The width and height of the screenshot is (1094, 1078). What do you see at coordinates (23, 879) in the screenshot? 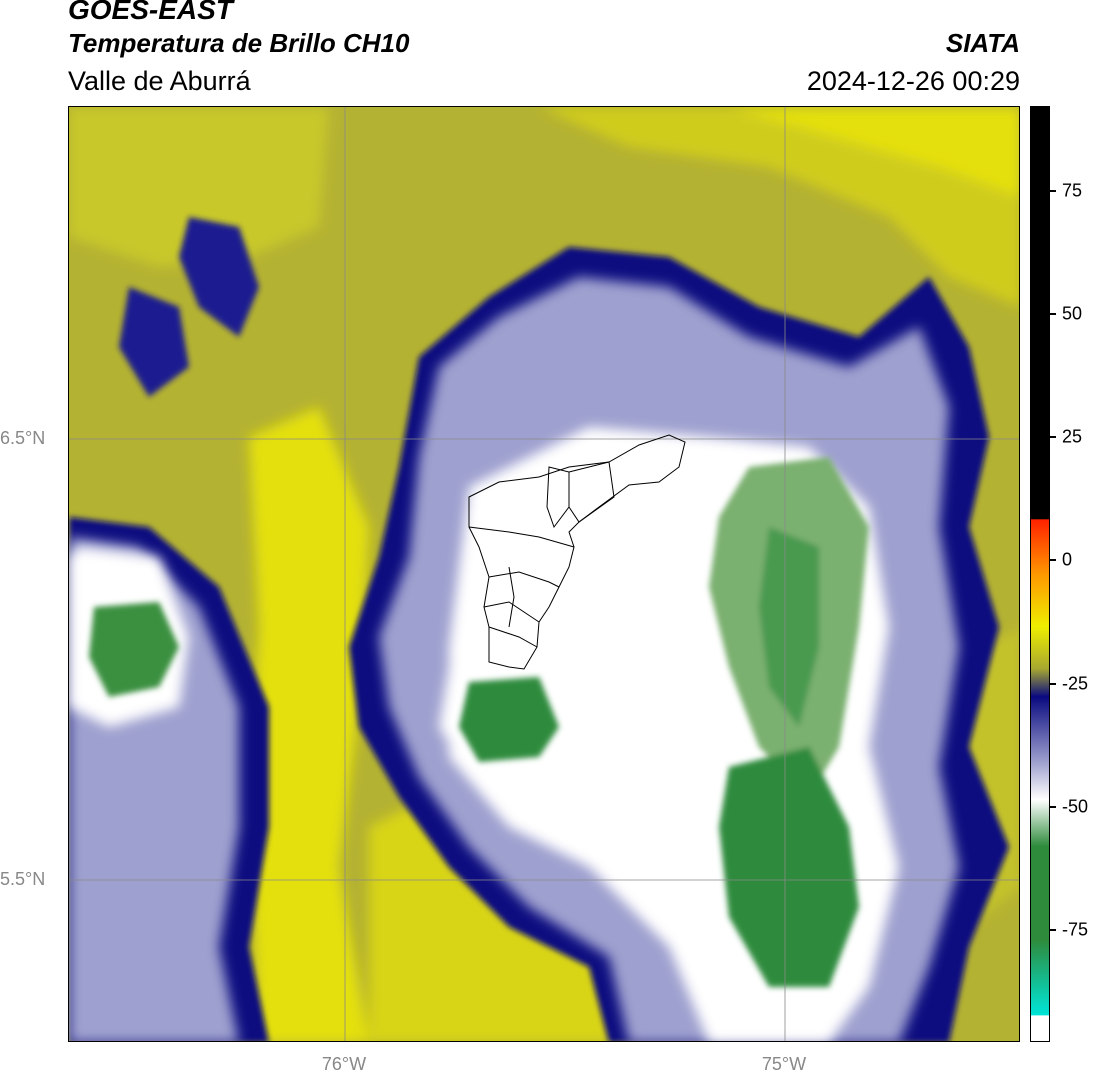
I see `lat-label-5-5n: 5.5°N` at bounding box center [23, 879].